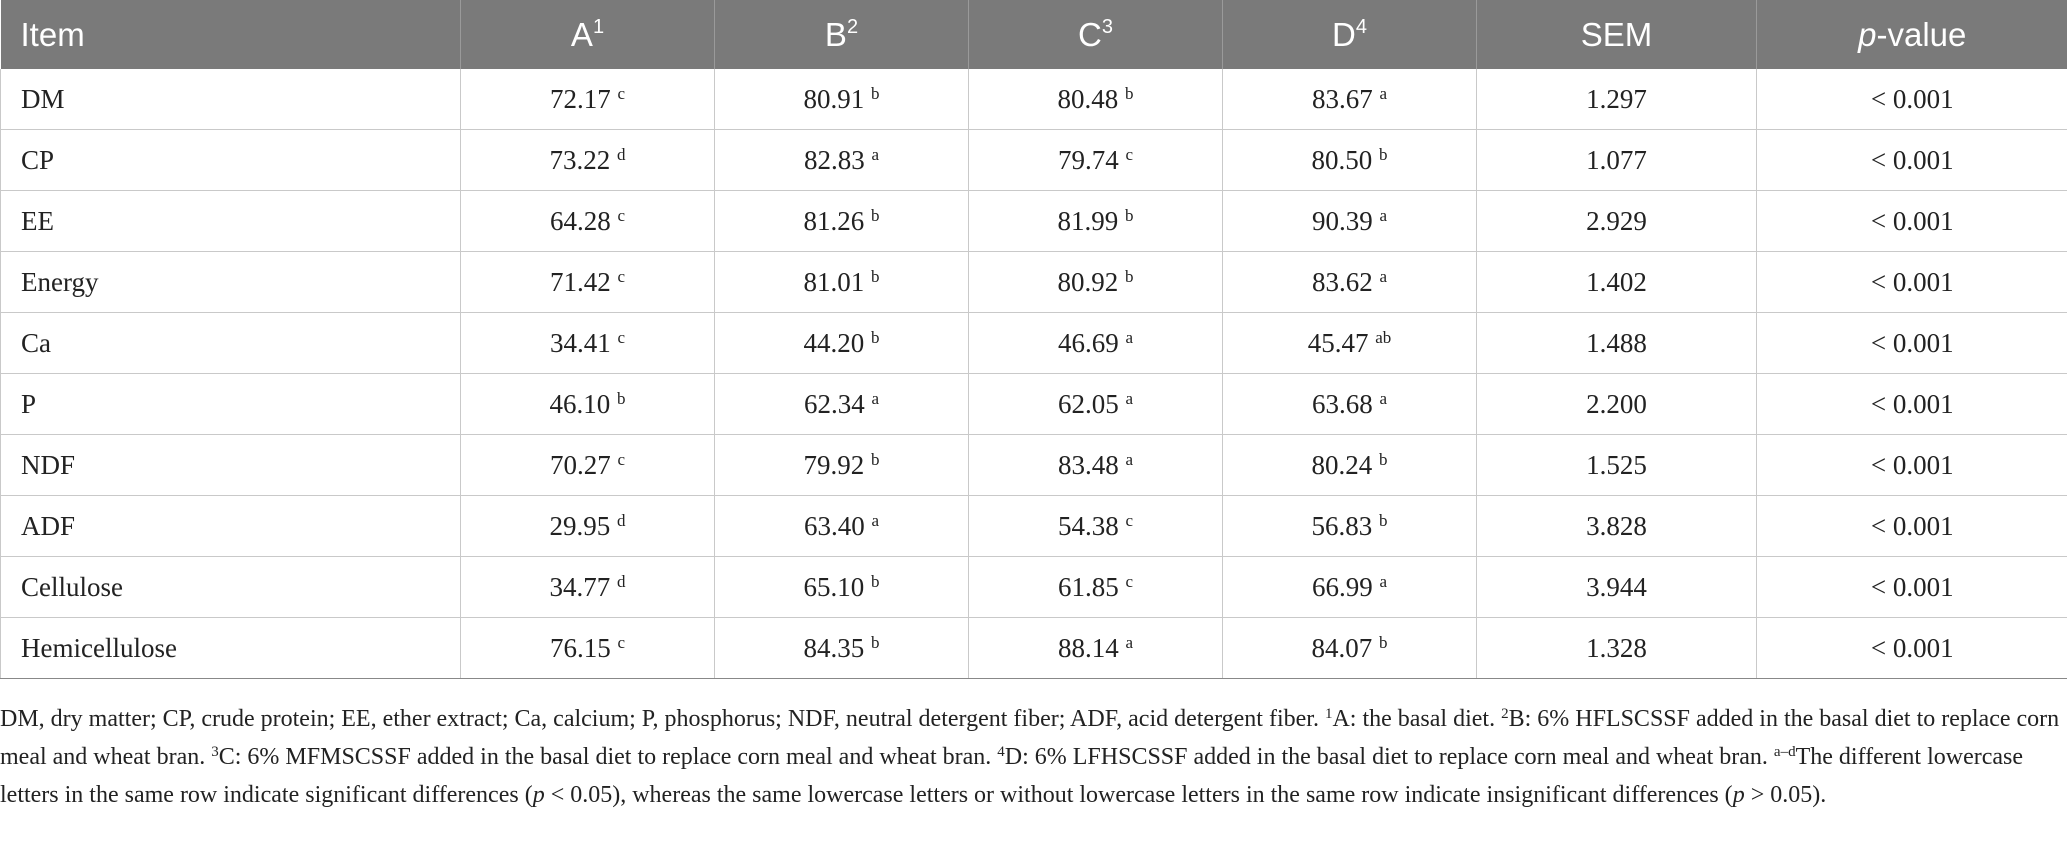 This screenshot has height=851, width=2067. What do you see at coordinates (37, 220) in the screenshot?
I see `item-label: EE` at bounding box center [37, 220].